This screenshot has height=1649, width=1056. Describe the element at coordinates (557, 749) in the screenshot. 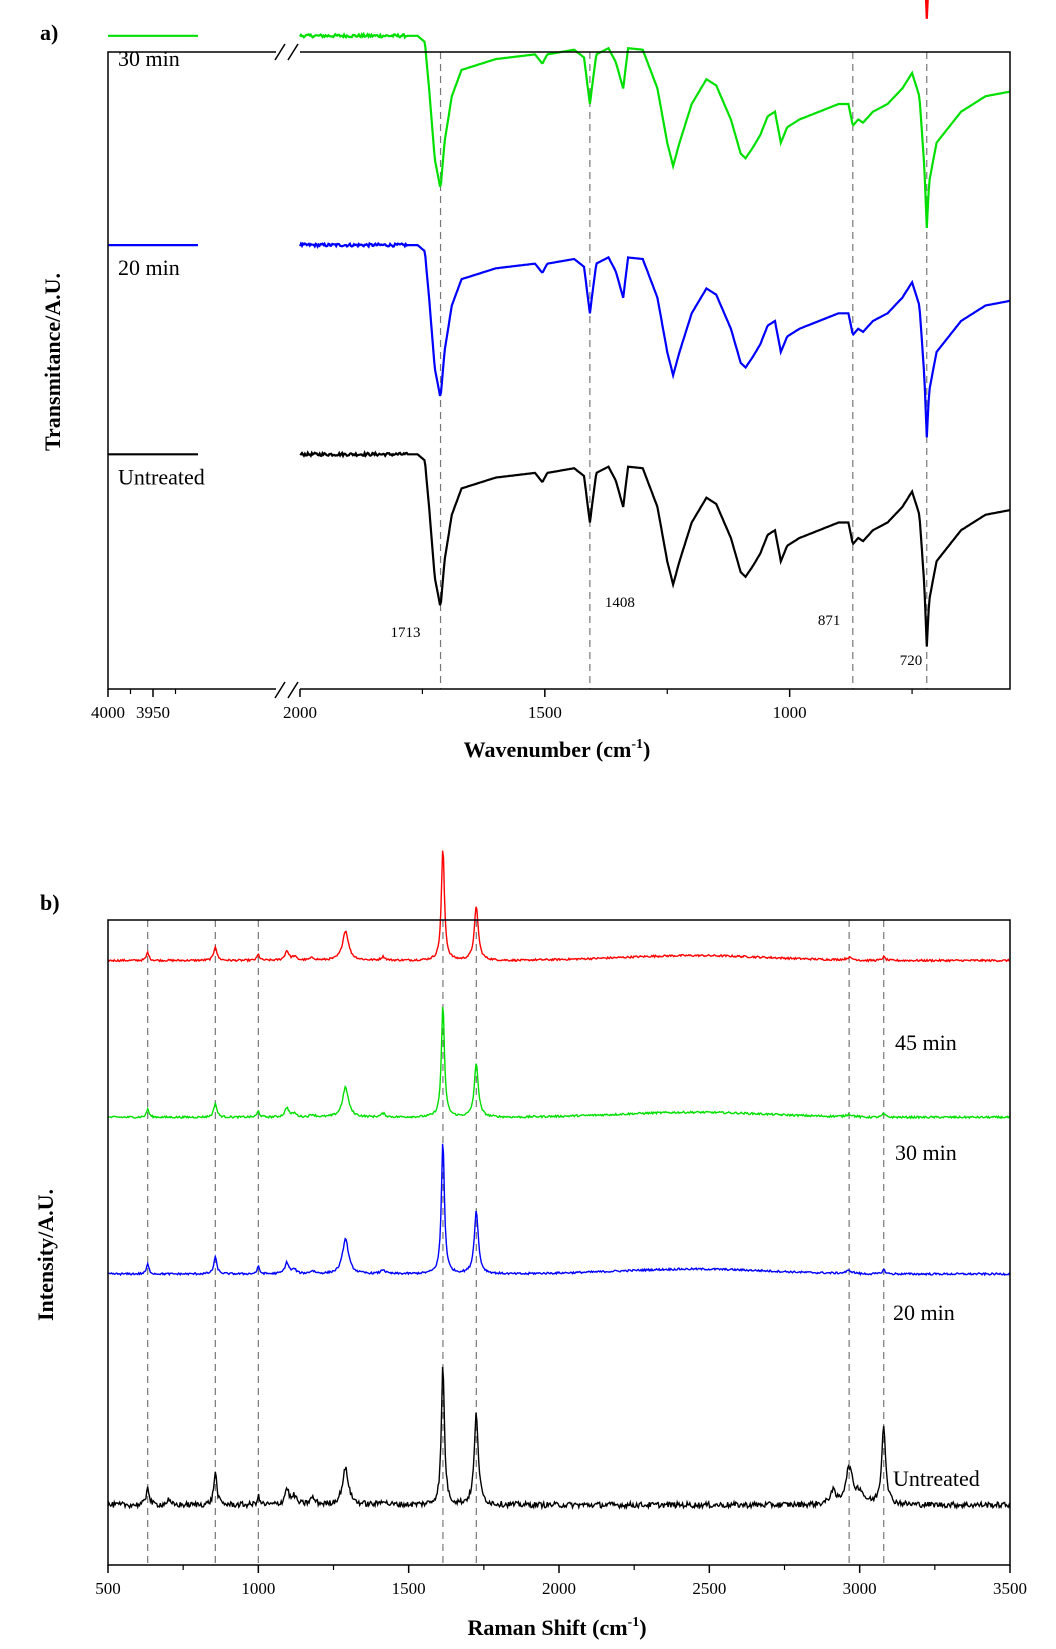

I see `panel-a-x-axis-title: Wavenumber (cm-1)` at that location.